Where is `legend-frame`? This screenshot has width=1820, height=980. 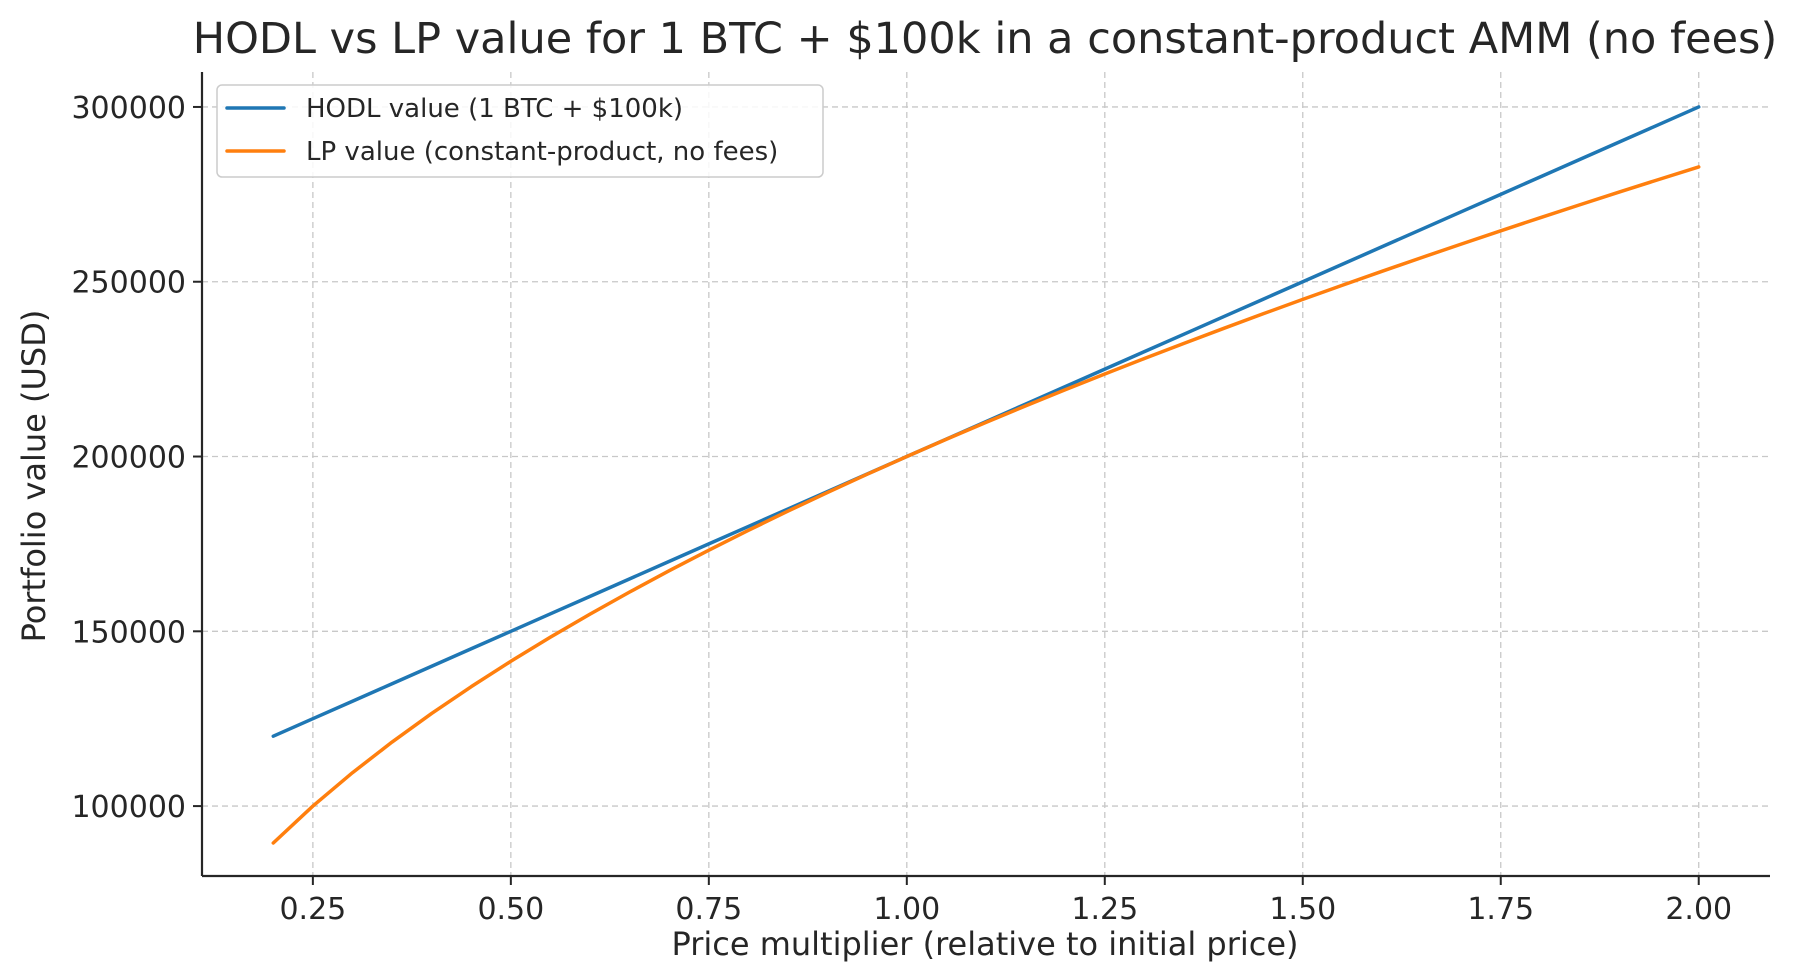 legend-frame is located at coordinates (520, 131).